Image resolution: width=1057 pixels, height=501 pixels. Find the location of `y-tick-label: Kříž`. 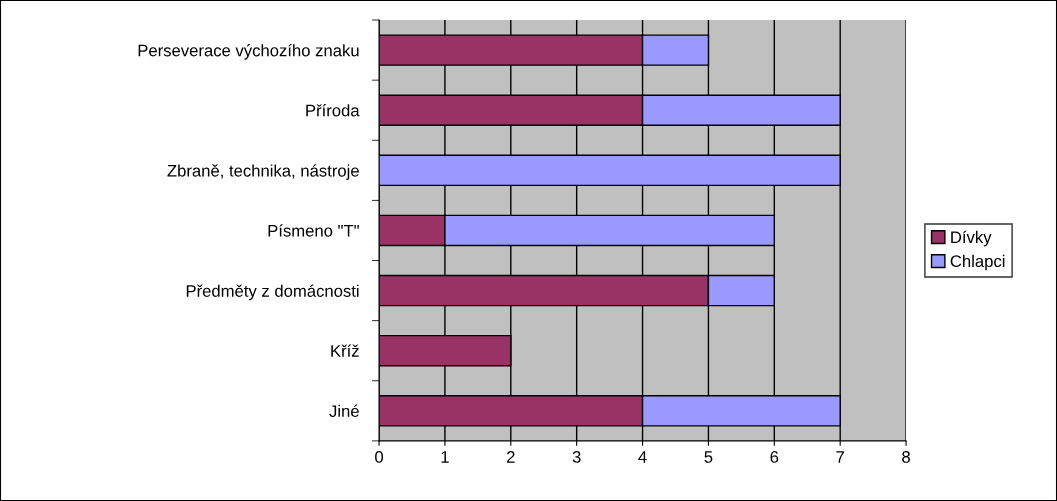

y-tick-label: Kříž is located at coordinates (345, 350).